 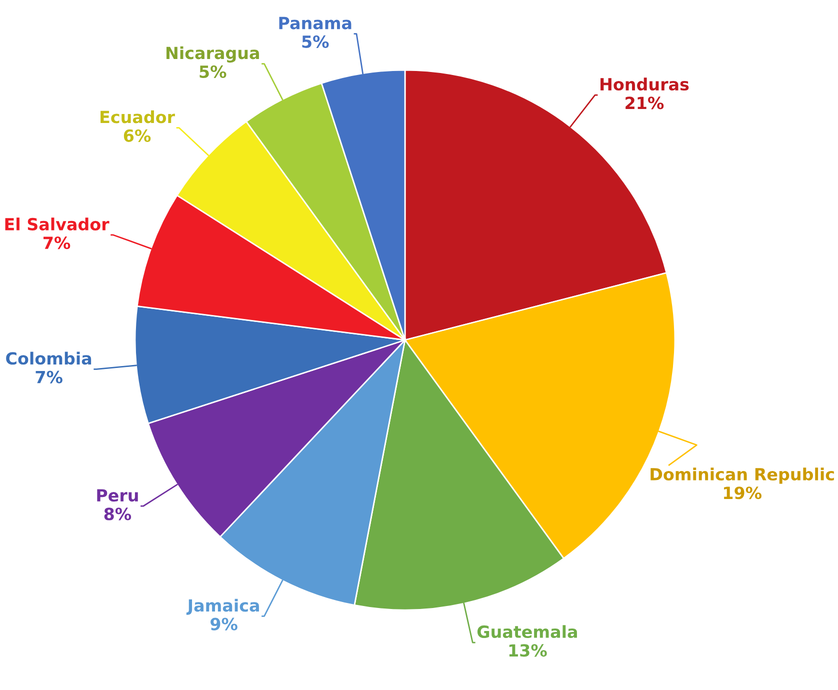 I want to click on data-label: 6%, so click(x=137, y=135).